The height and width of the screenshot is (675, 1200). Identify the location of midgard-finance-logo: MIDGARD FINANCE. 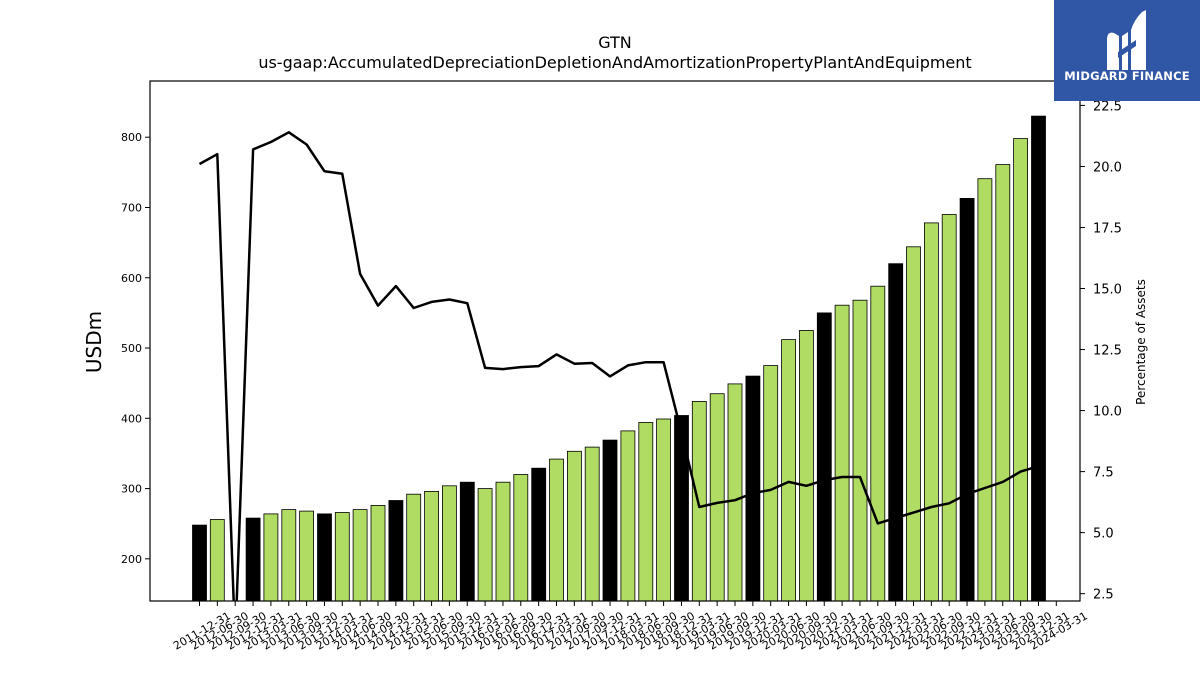
(1127, 50).